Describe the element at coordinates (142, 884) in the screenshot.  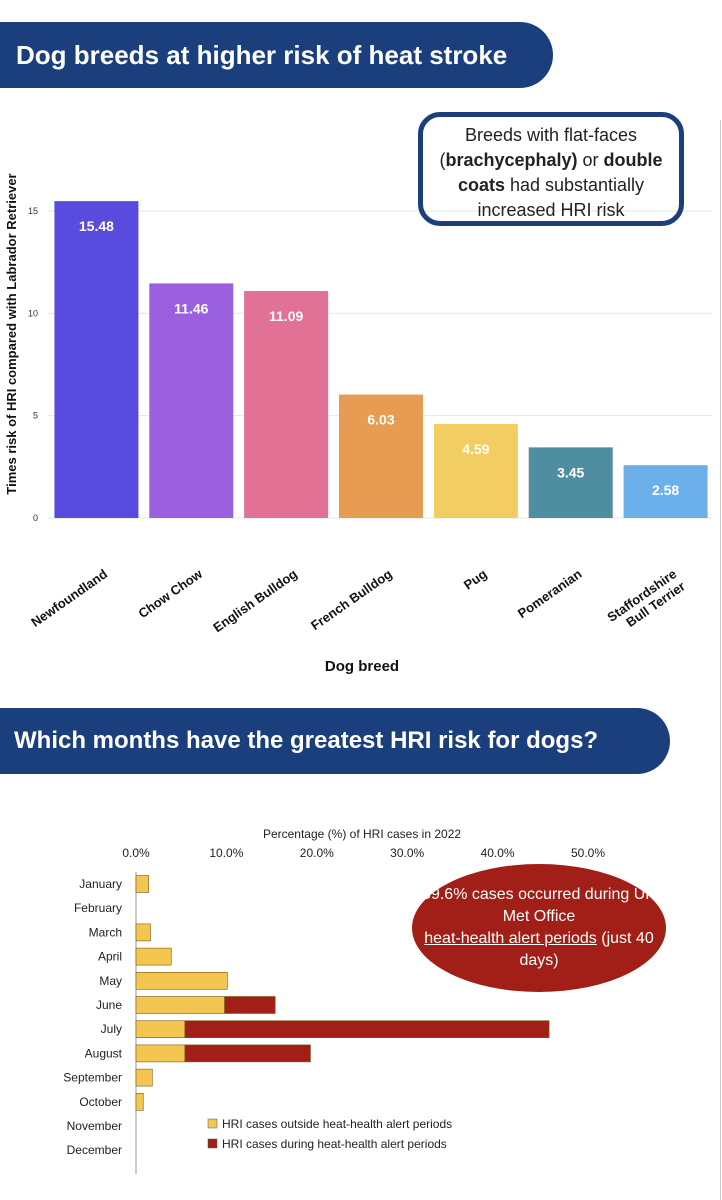
I see `bar-outside-january` at that location.